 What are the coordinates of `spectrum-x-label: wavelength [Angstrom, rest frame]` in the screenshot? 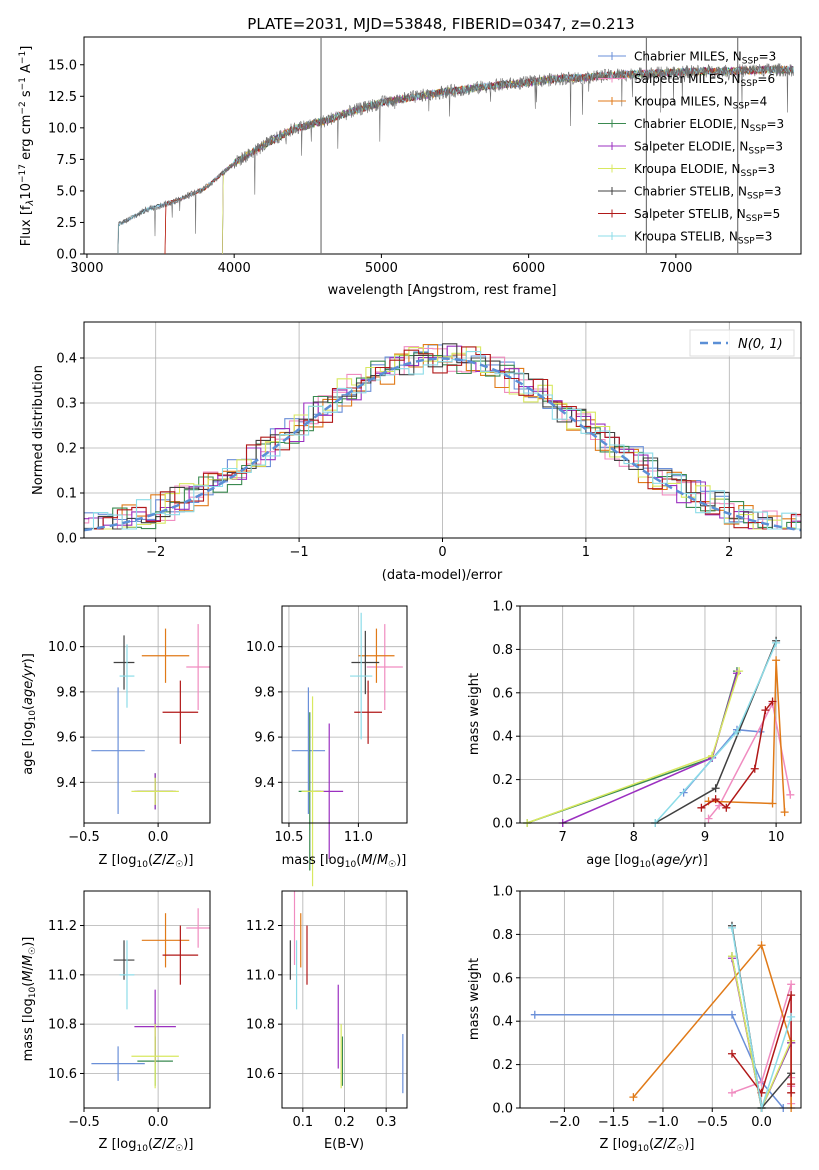 It's located at (442, 290).